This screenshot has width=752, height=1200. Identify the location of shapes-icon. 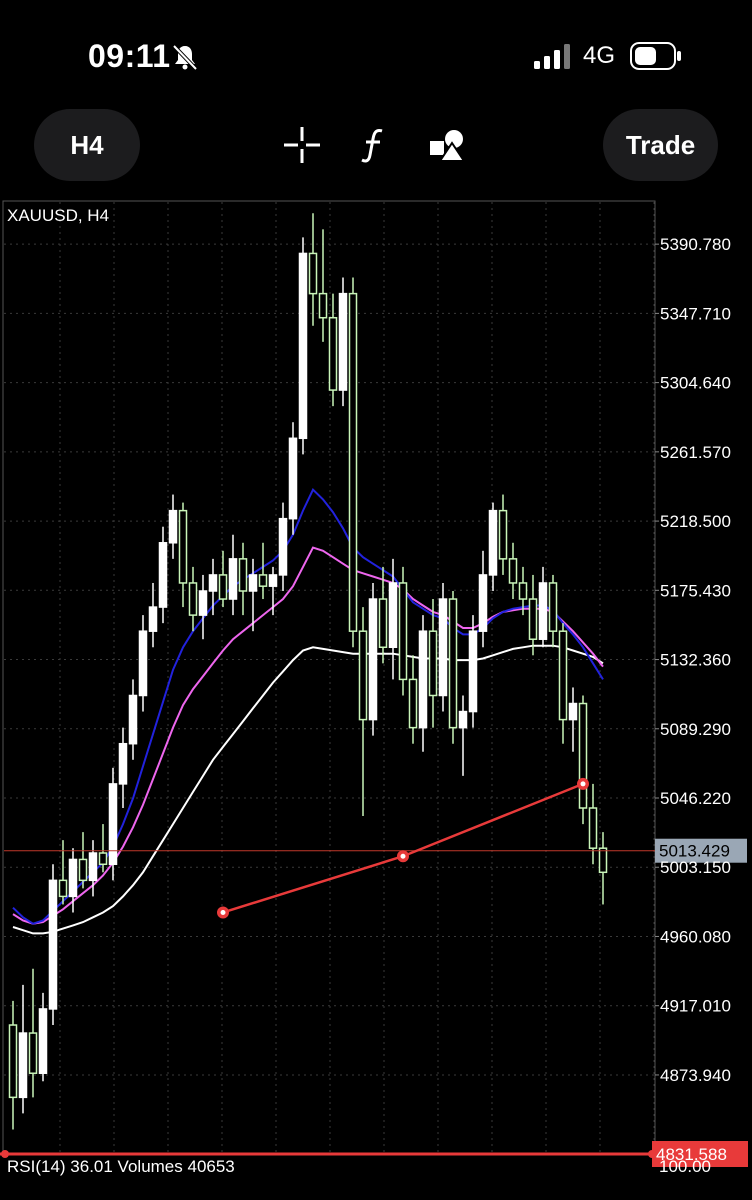
(448, 145).